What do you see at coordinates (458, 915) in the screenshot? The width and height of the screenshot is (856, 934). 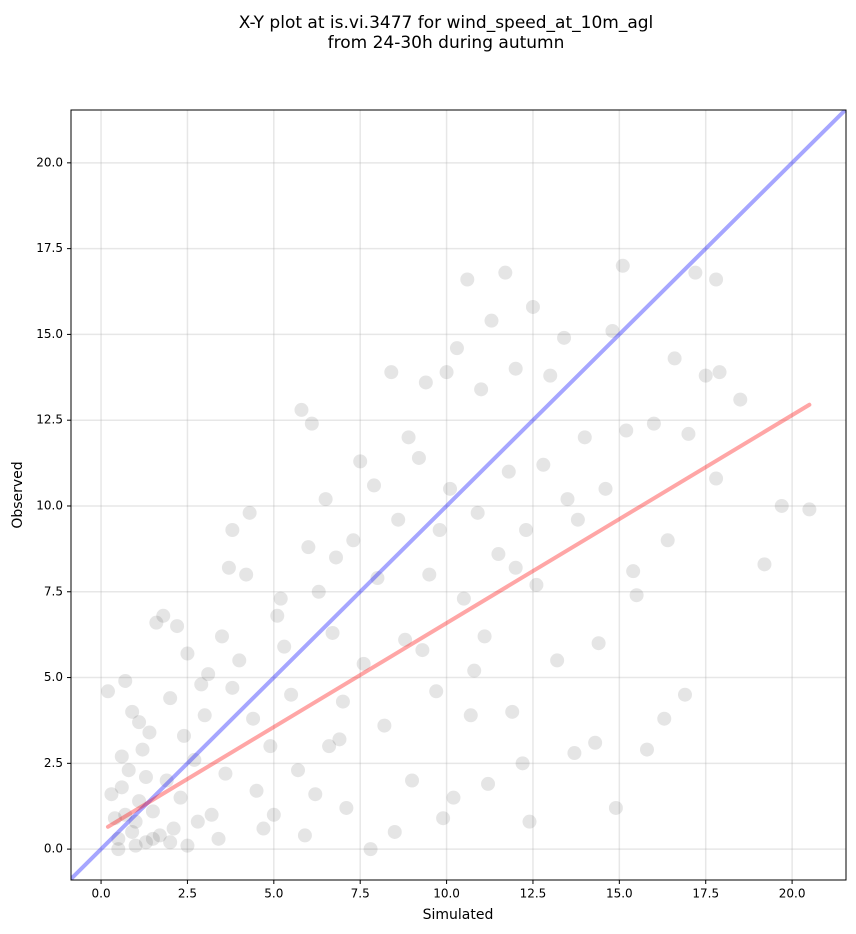 I see `x-axis-label: Simulated` at bounding box center [458, 915].